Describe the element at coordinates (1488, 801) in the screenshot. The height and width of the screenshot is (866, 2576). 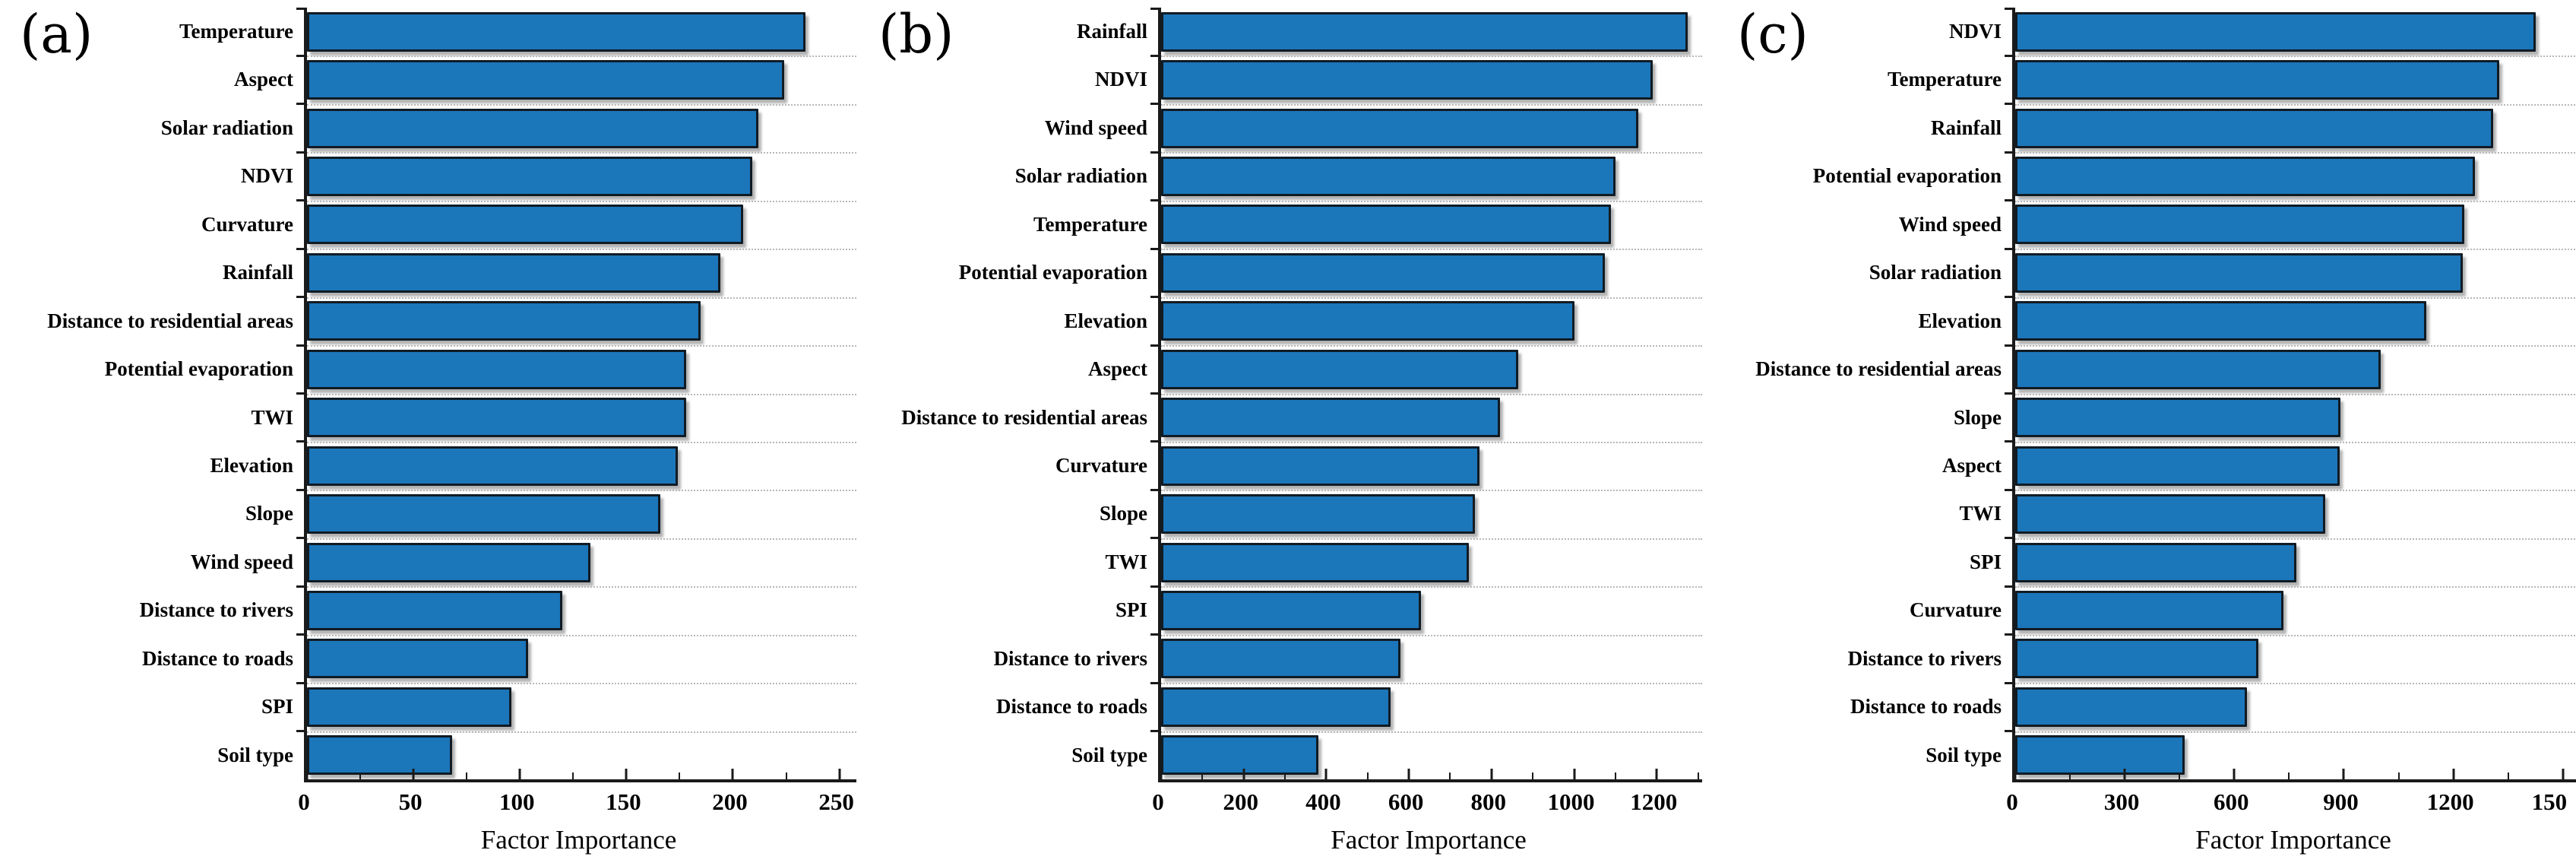
I see `x-tick-label: 800` at that location.